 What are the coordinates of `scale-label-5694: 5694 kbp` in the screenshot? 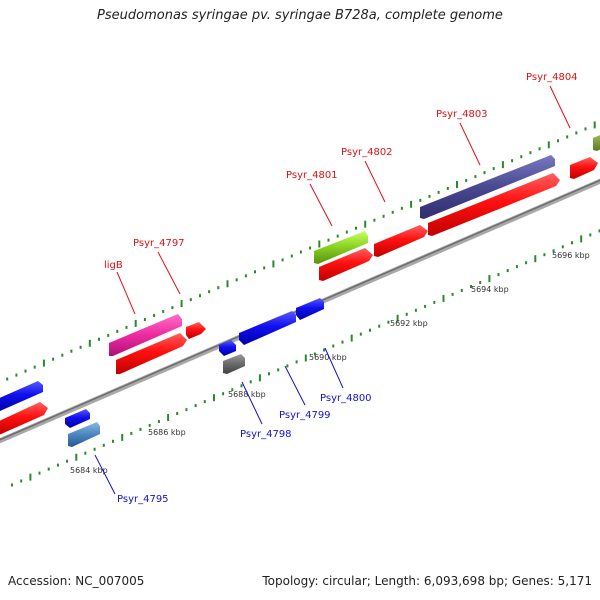 It's located at (490, 289).